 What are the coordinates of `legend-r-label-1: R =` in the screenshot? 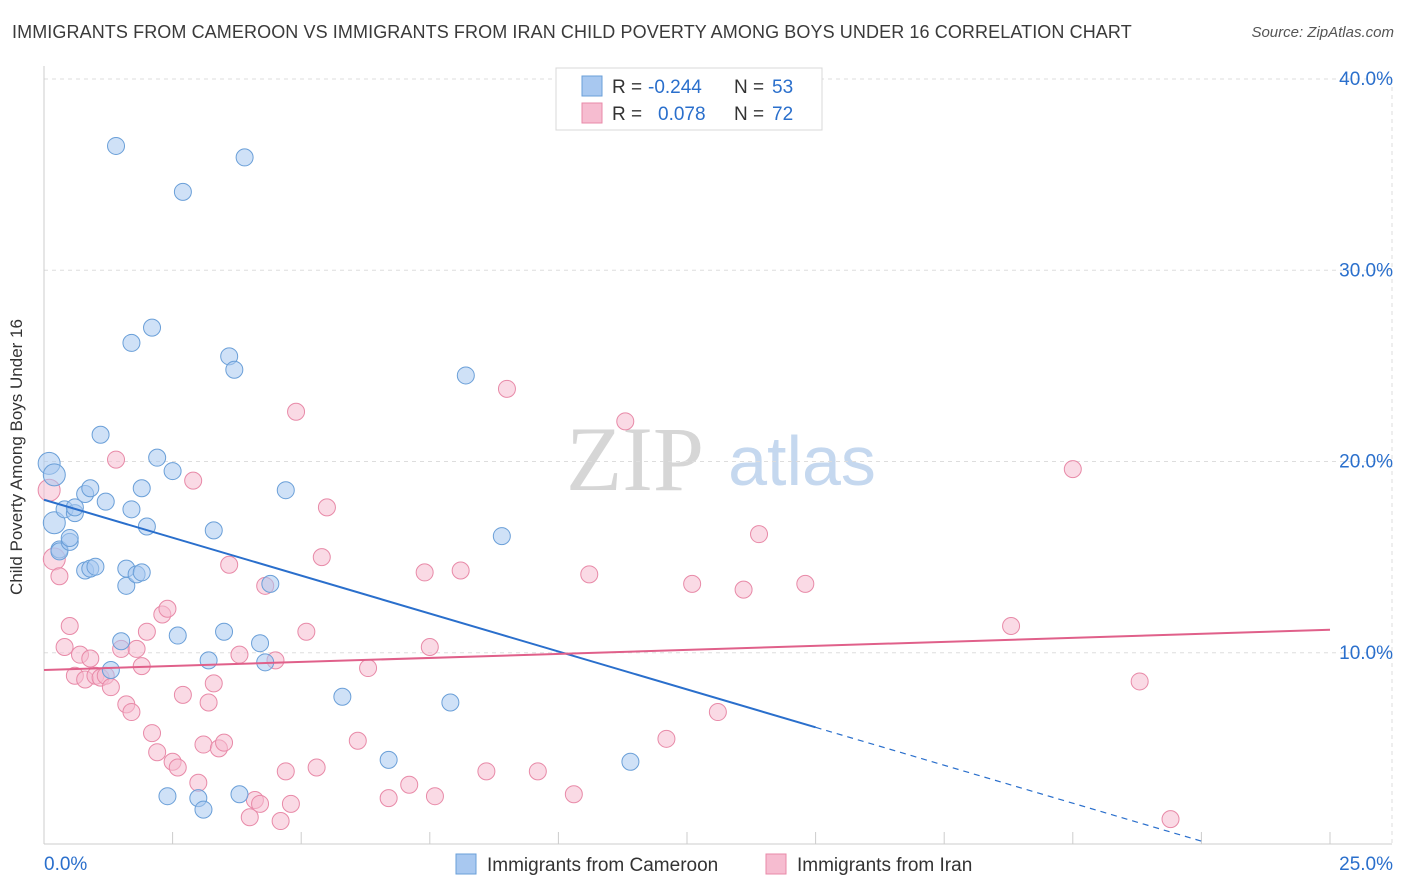 It's located at (627, 87).